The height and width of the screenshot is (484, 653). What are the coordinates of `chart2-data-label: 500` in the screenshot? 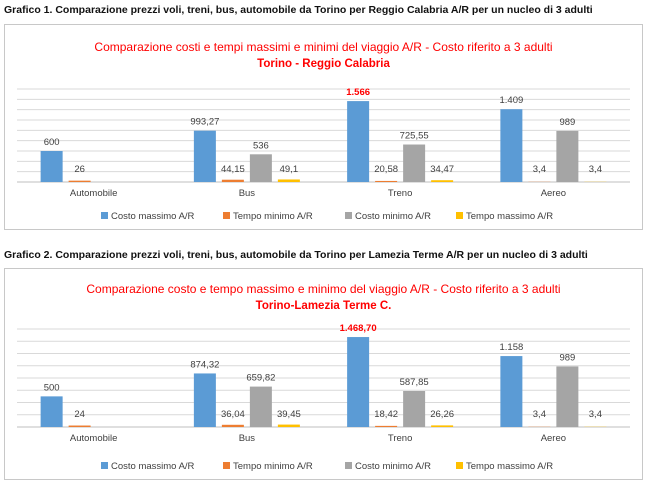 It's located at (52, 387).